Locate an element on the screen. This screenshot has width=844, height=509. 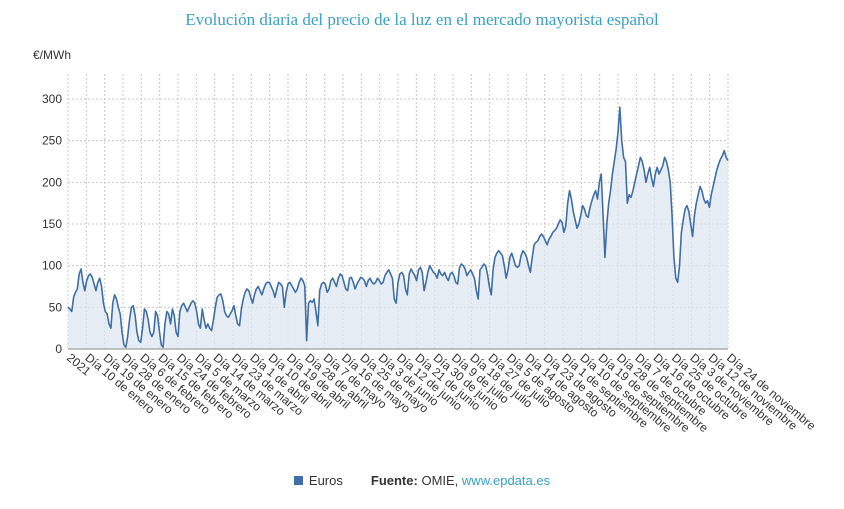
y-tick-label: 50 is located at coordinates (56, 307).